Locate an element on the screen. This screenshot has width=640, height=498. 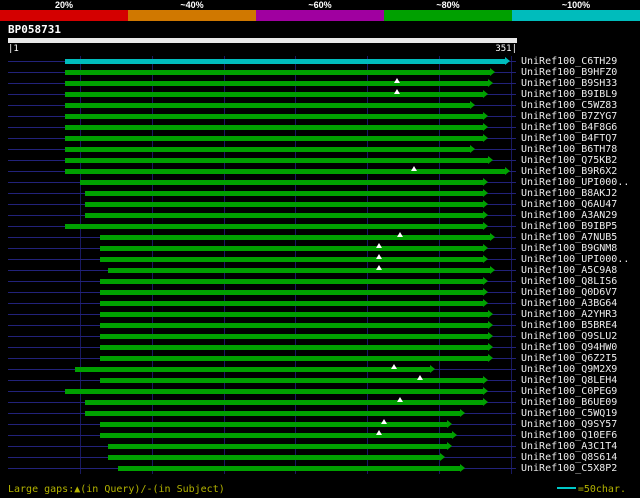
hit-row: UniRef100_A7NUB5 is located at coordinates (320, 237).